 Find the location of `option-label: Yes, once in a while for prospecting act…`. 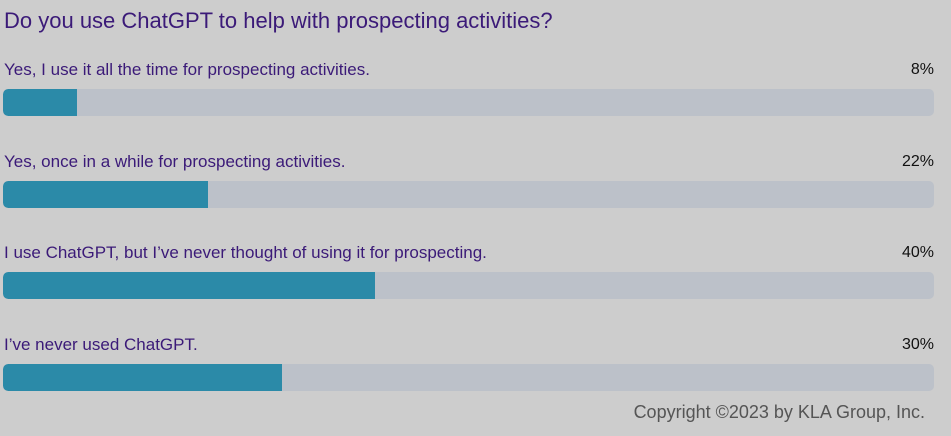

option-label: Yes, once in a while for prospecting act… is located at coordinates (175, 161).